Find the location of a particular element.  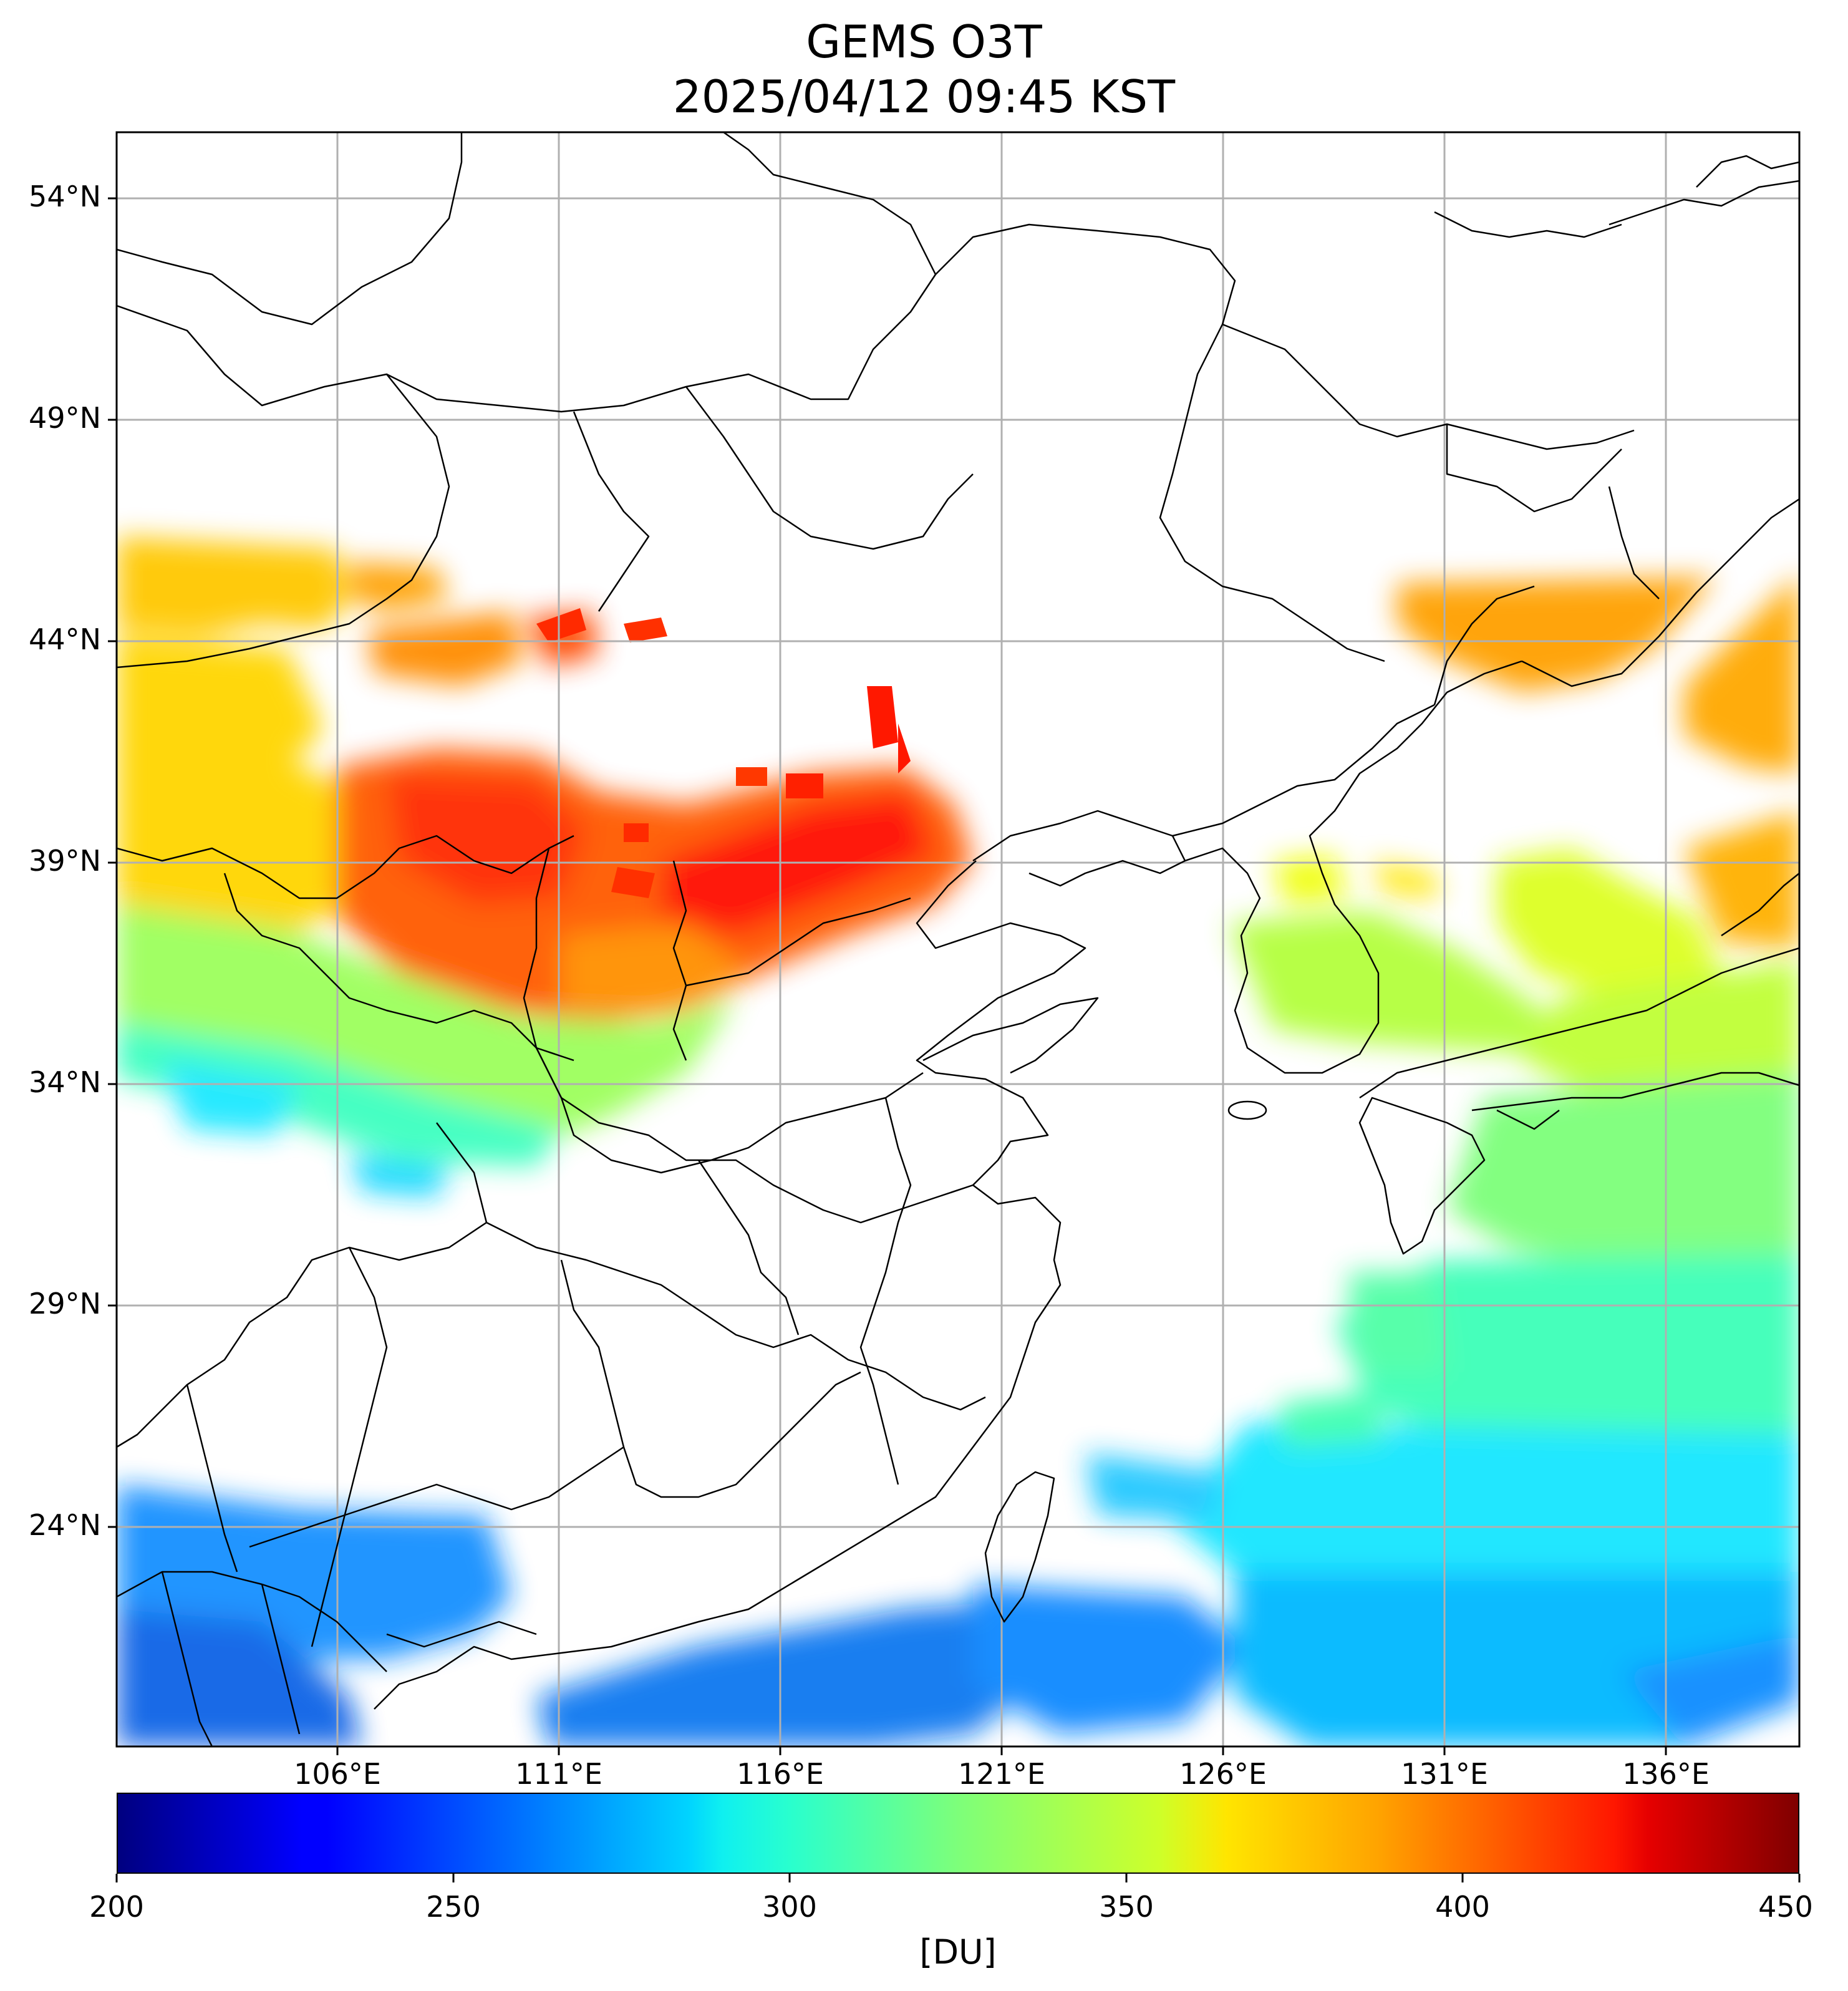

lat-tick-label: 49°N is located at coordinates (65, 418).